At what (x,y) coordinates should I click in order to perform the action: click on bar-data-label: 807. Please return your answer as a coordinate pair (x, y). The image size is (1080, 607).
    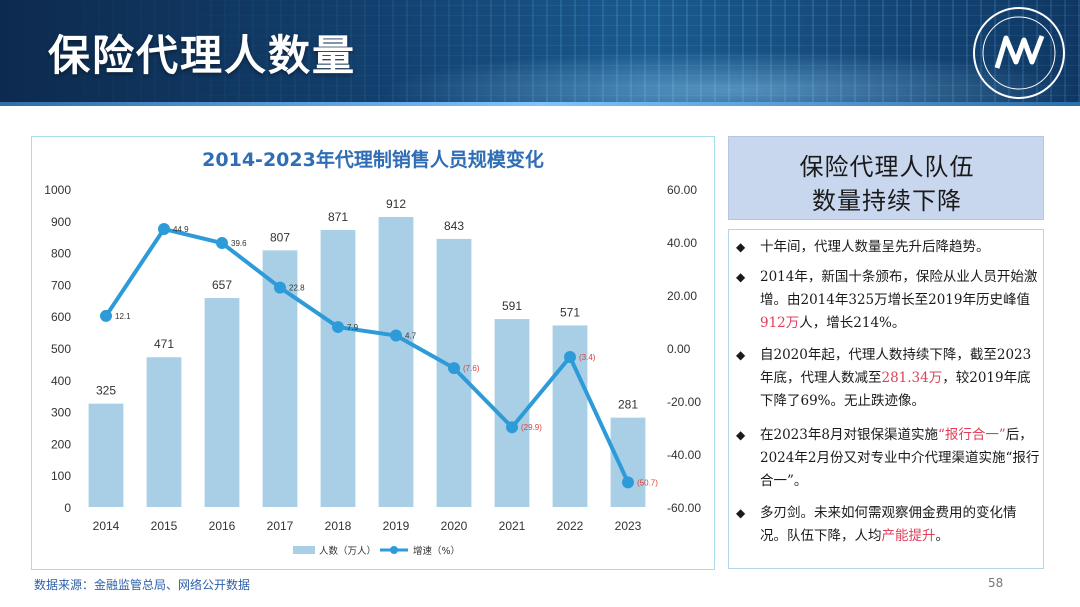
    Looking at the image, I should click on (280, 237).